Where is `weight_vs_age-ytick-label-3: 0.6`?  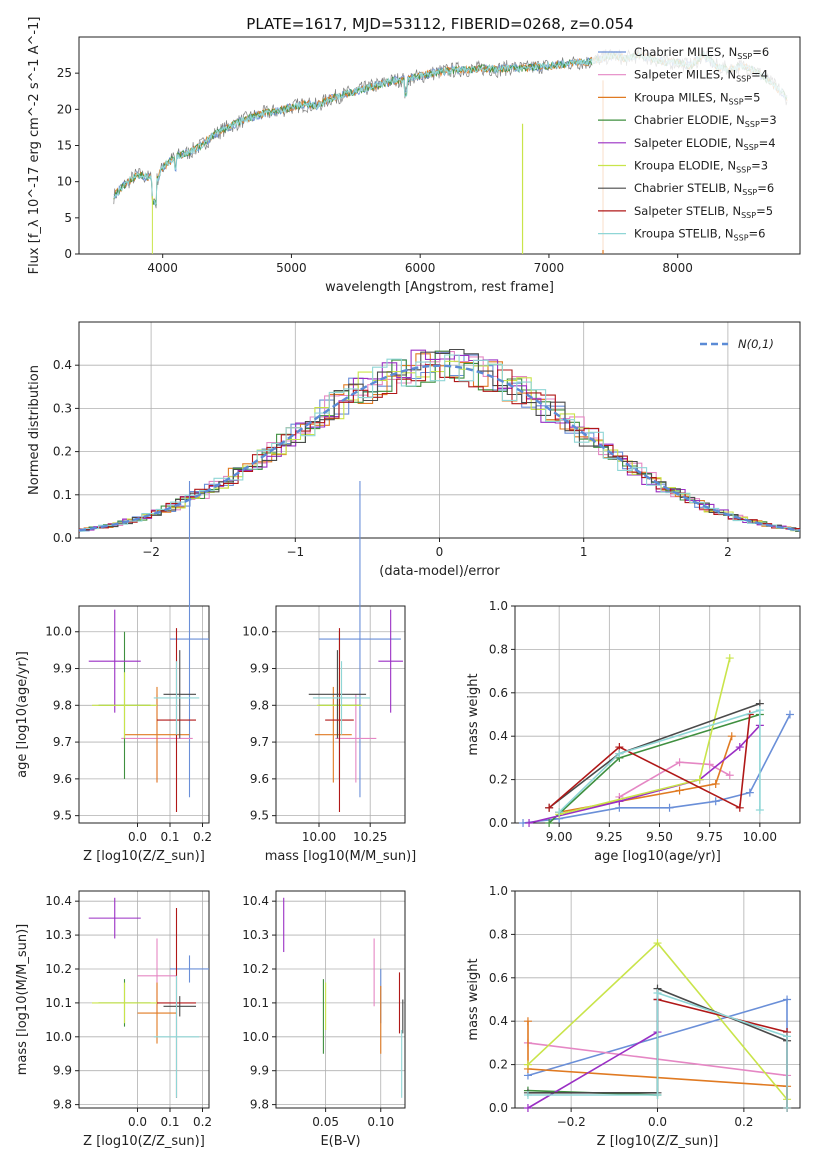
weight_vs_age-ytick-label-3: 0.6 is located at coordinates (498, 693).